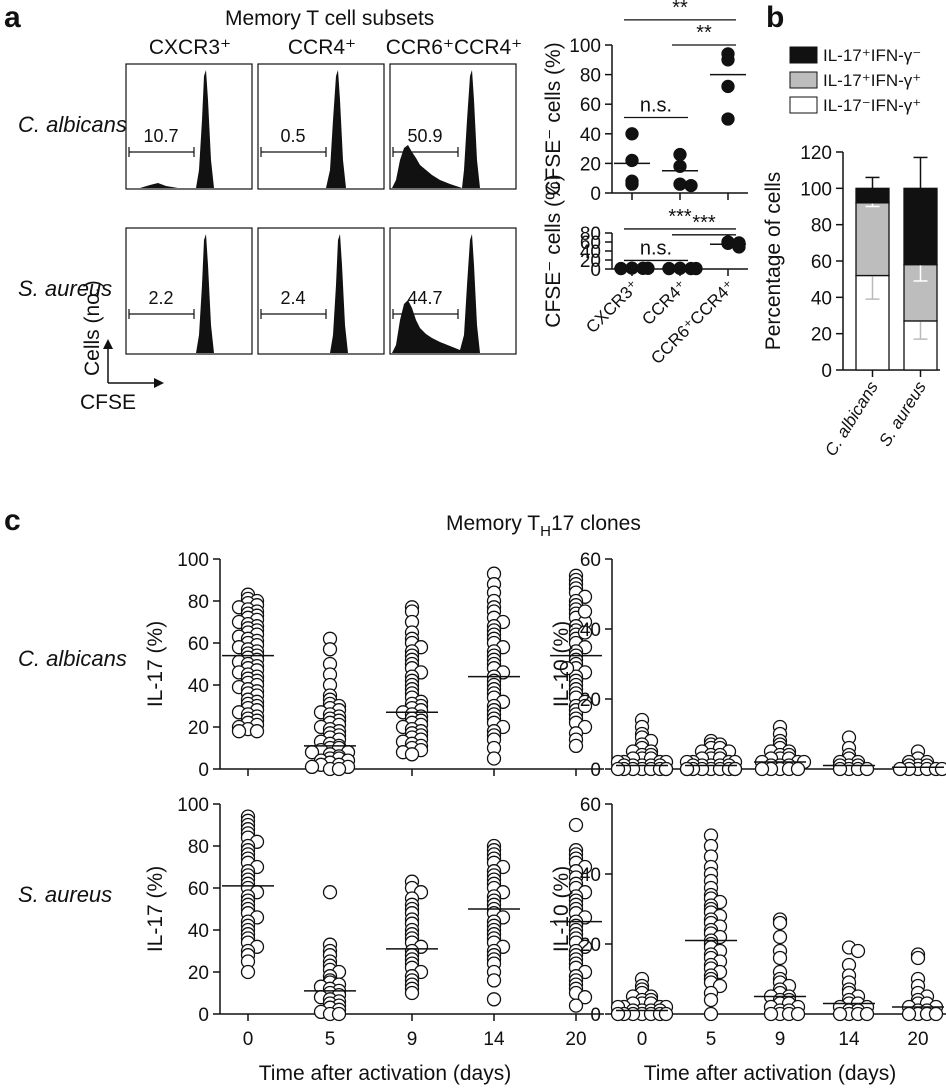  What do you see at coordinates (748, 665) in the screenshot?
I see `chart-c-il10-calbicans: 0 20 40 60 IL-10 (%)` at bounding box center [748, 665].